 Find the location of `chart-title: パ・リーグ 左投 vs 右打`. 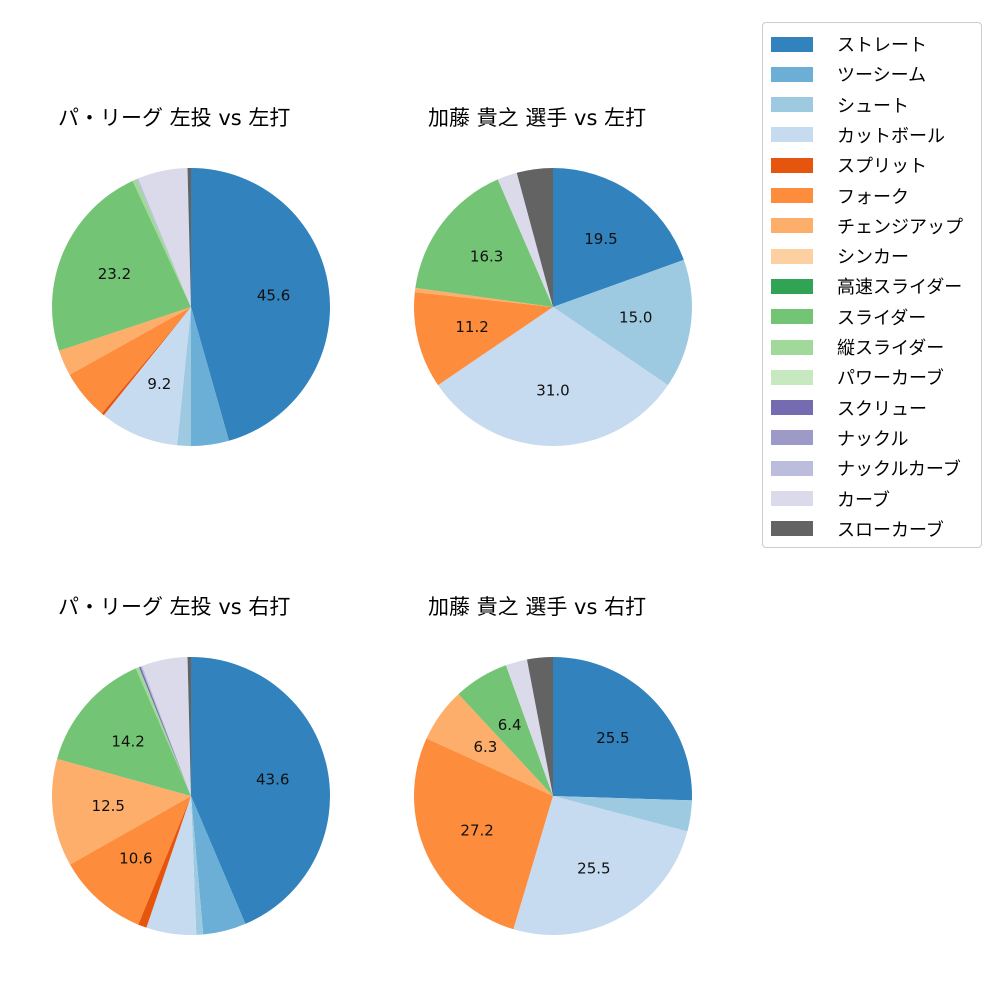

chart-title: パ・リーグ 左投 vs 右打 is located at coordinates (174, 607).